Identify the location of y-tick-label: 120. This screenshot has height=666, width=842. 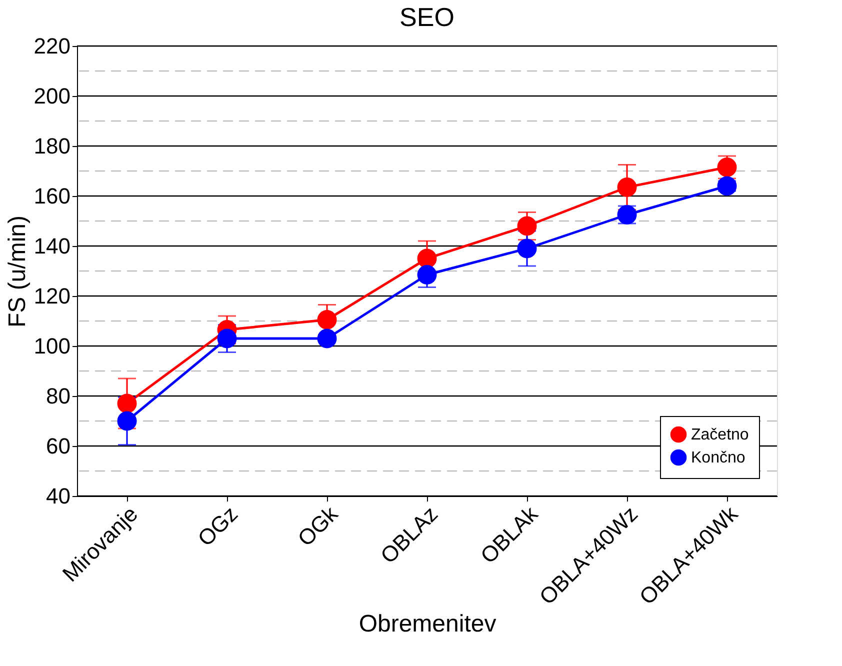
(52, 296).